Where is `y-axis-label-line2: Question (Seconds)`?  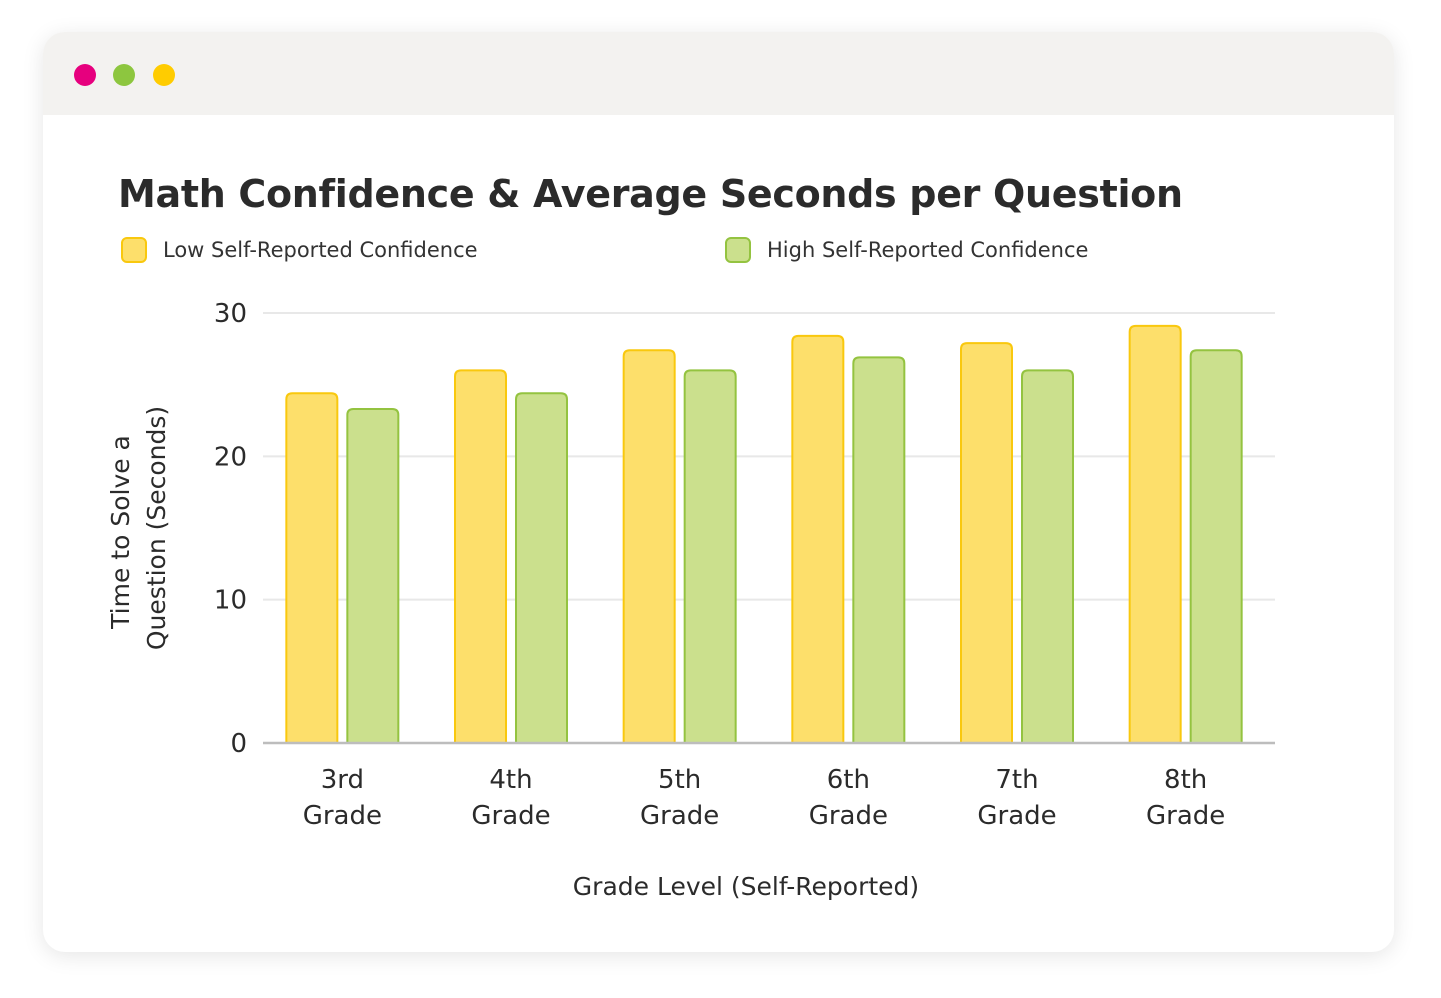
y-axis-label-line2: Question (Seconds) is located at coordinates (156, 528).